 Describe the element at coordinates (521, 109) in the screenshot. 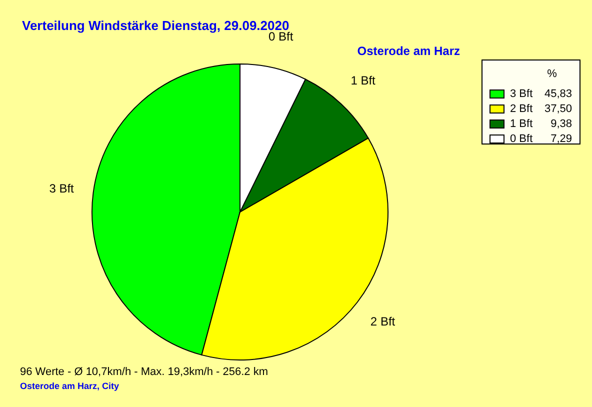

I see `legend-label: 2 Bft` at that location.